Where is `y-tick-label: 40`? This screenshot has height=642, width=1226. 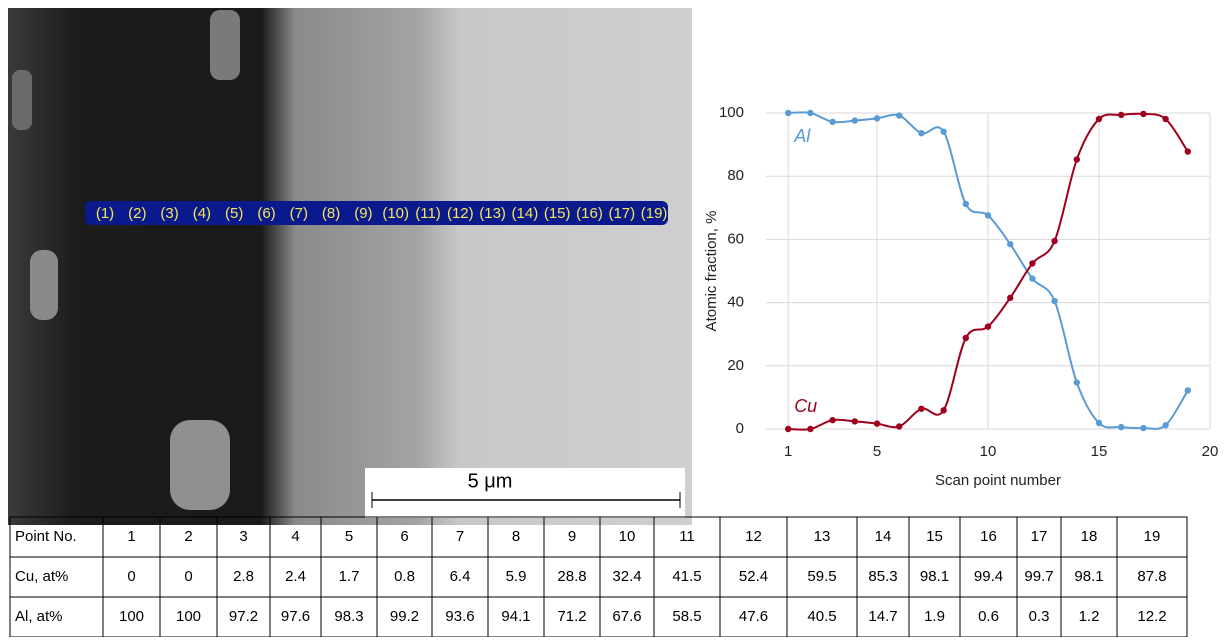 y-tick-label: 40 is located at coordinates (735, 302).